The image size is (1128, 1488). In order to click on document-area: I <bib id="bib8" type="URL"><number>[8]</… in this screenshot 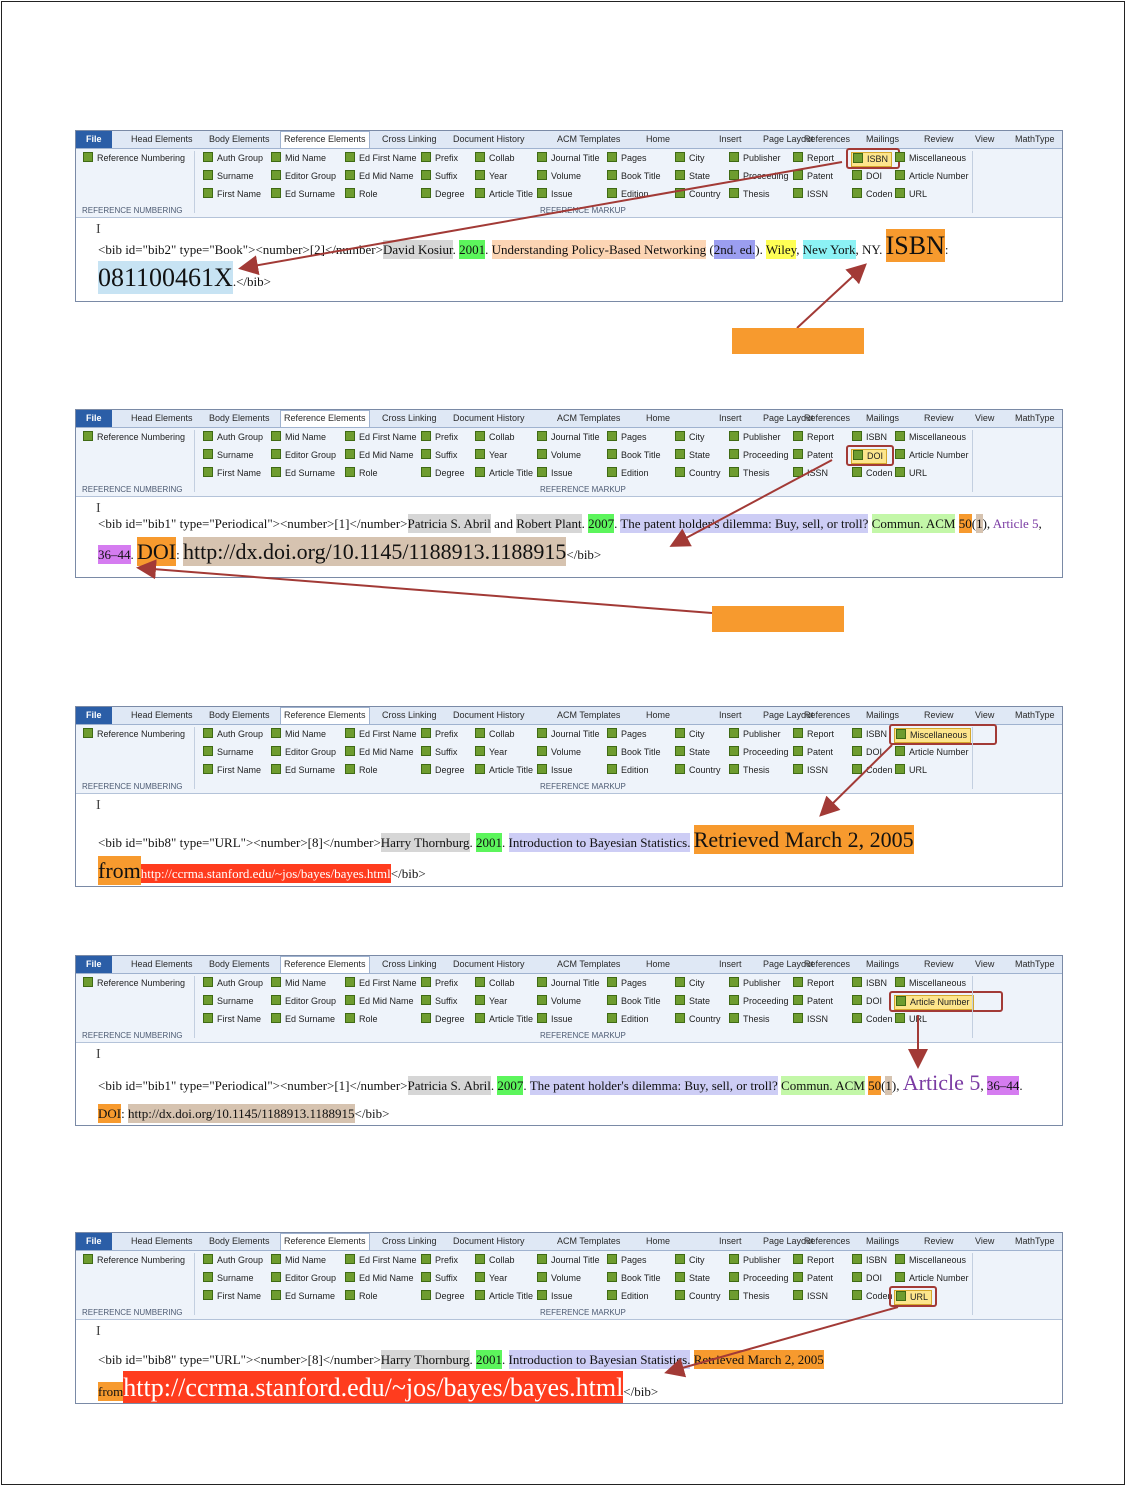, I will do `click(569, 840)`.